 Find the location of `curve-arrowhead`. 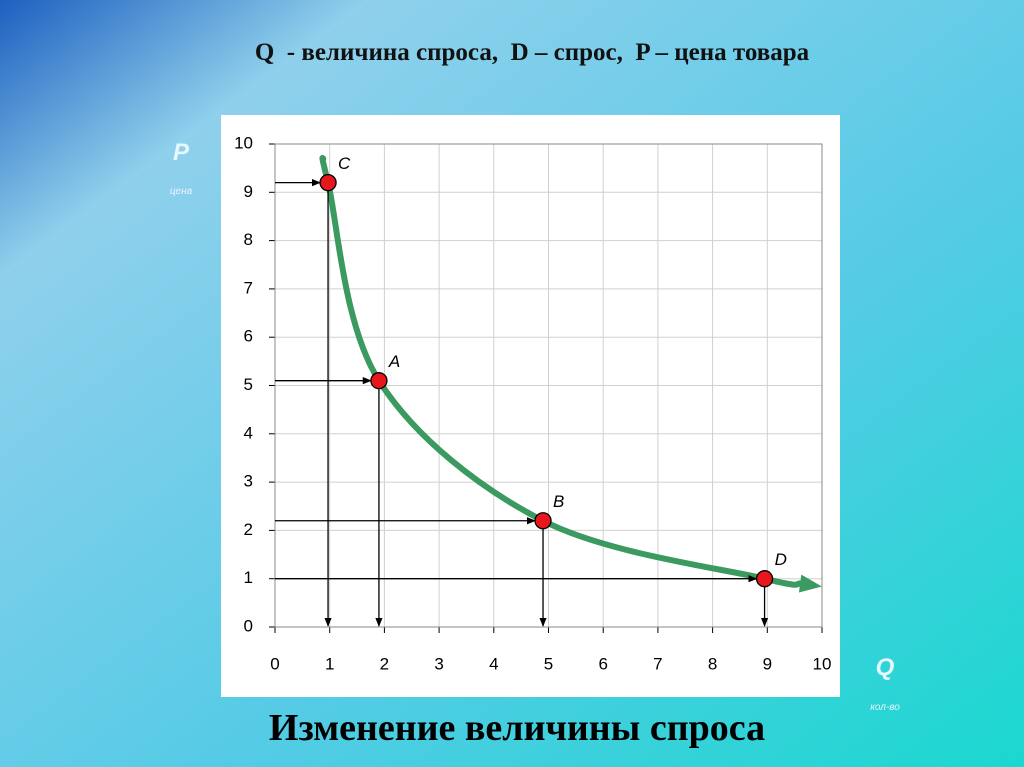

curve-arrowhead is located at coordinates (810, 583).